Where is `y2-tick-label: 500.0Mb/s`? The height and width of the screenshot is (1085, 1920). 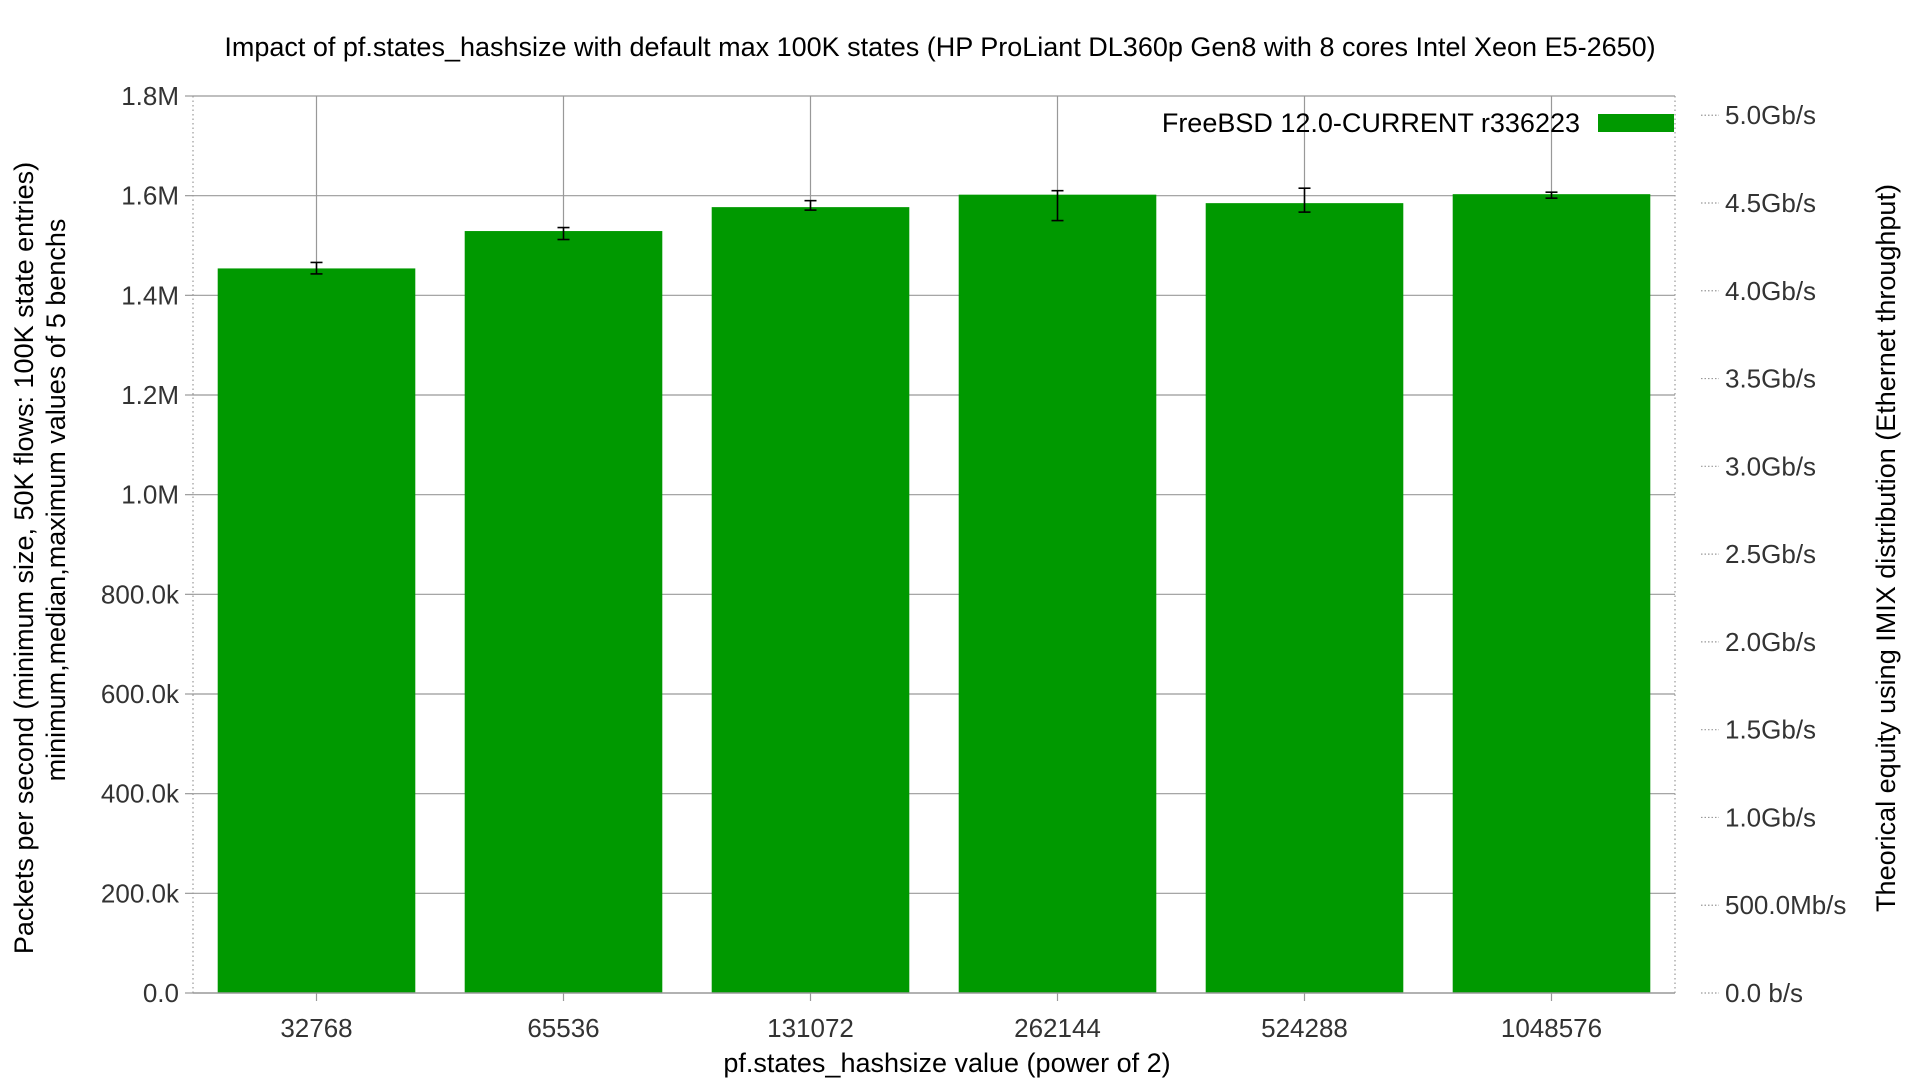
y2-tick-label: 500.0Mb/s is located at coordinates (1785, 905).